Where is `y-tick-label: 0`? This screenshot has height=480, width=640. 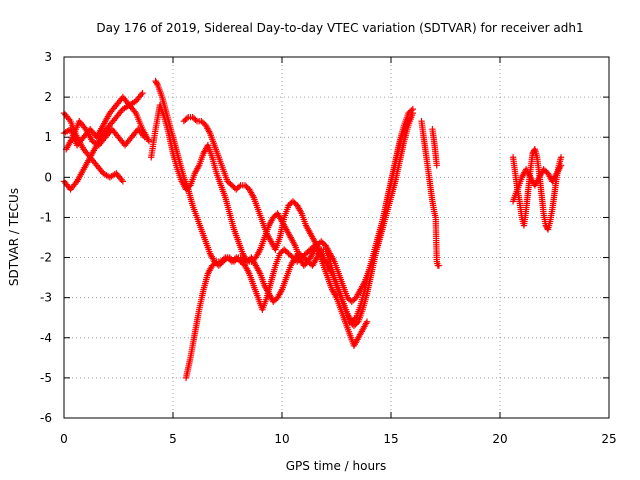 y-tick-label: 0 is located at coordinates (48, 177).